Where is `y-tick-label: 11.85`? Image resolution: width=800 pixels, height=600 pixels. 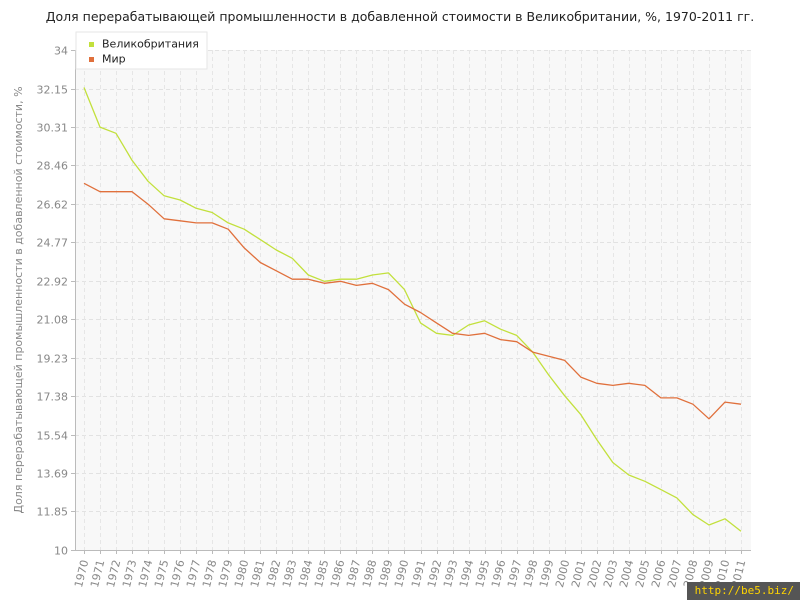
y-tick-label: 11.85 is located at coordinates (53, 512).